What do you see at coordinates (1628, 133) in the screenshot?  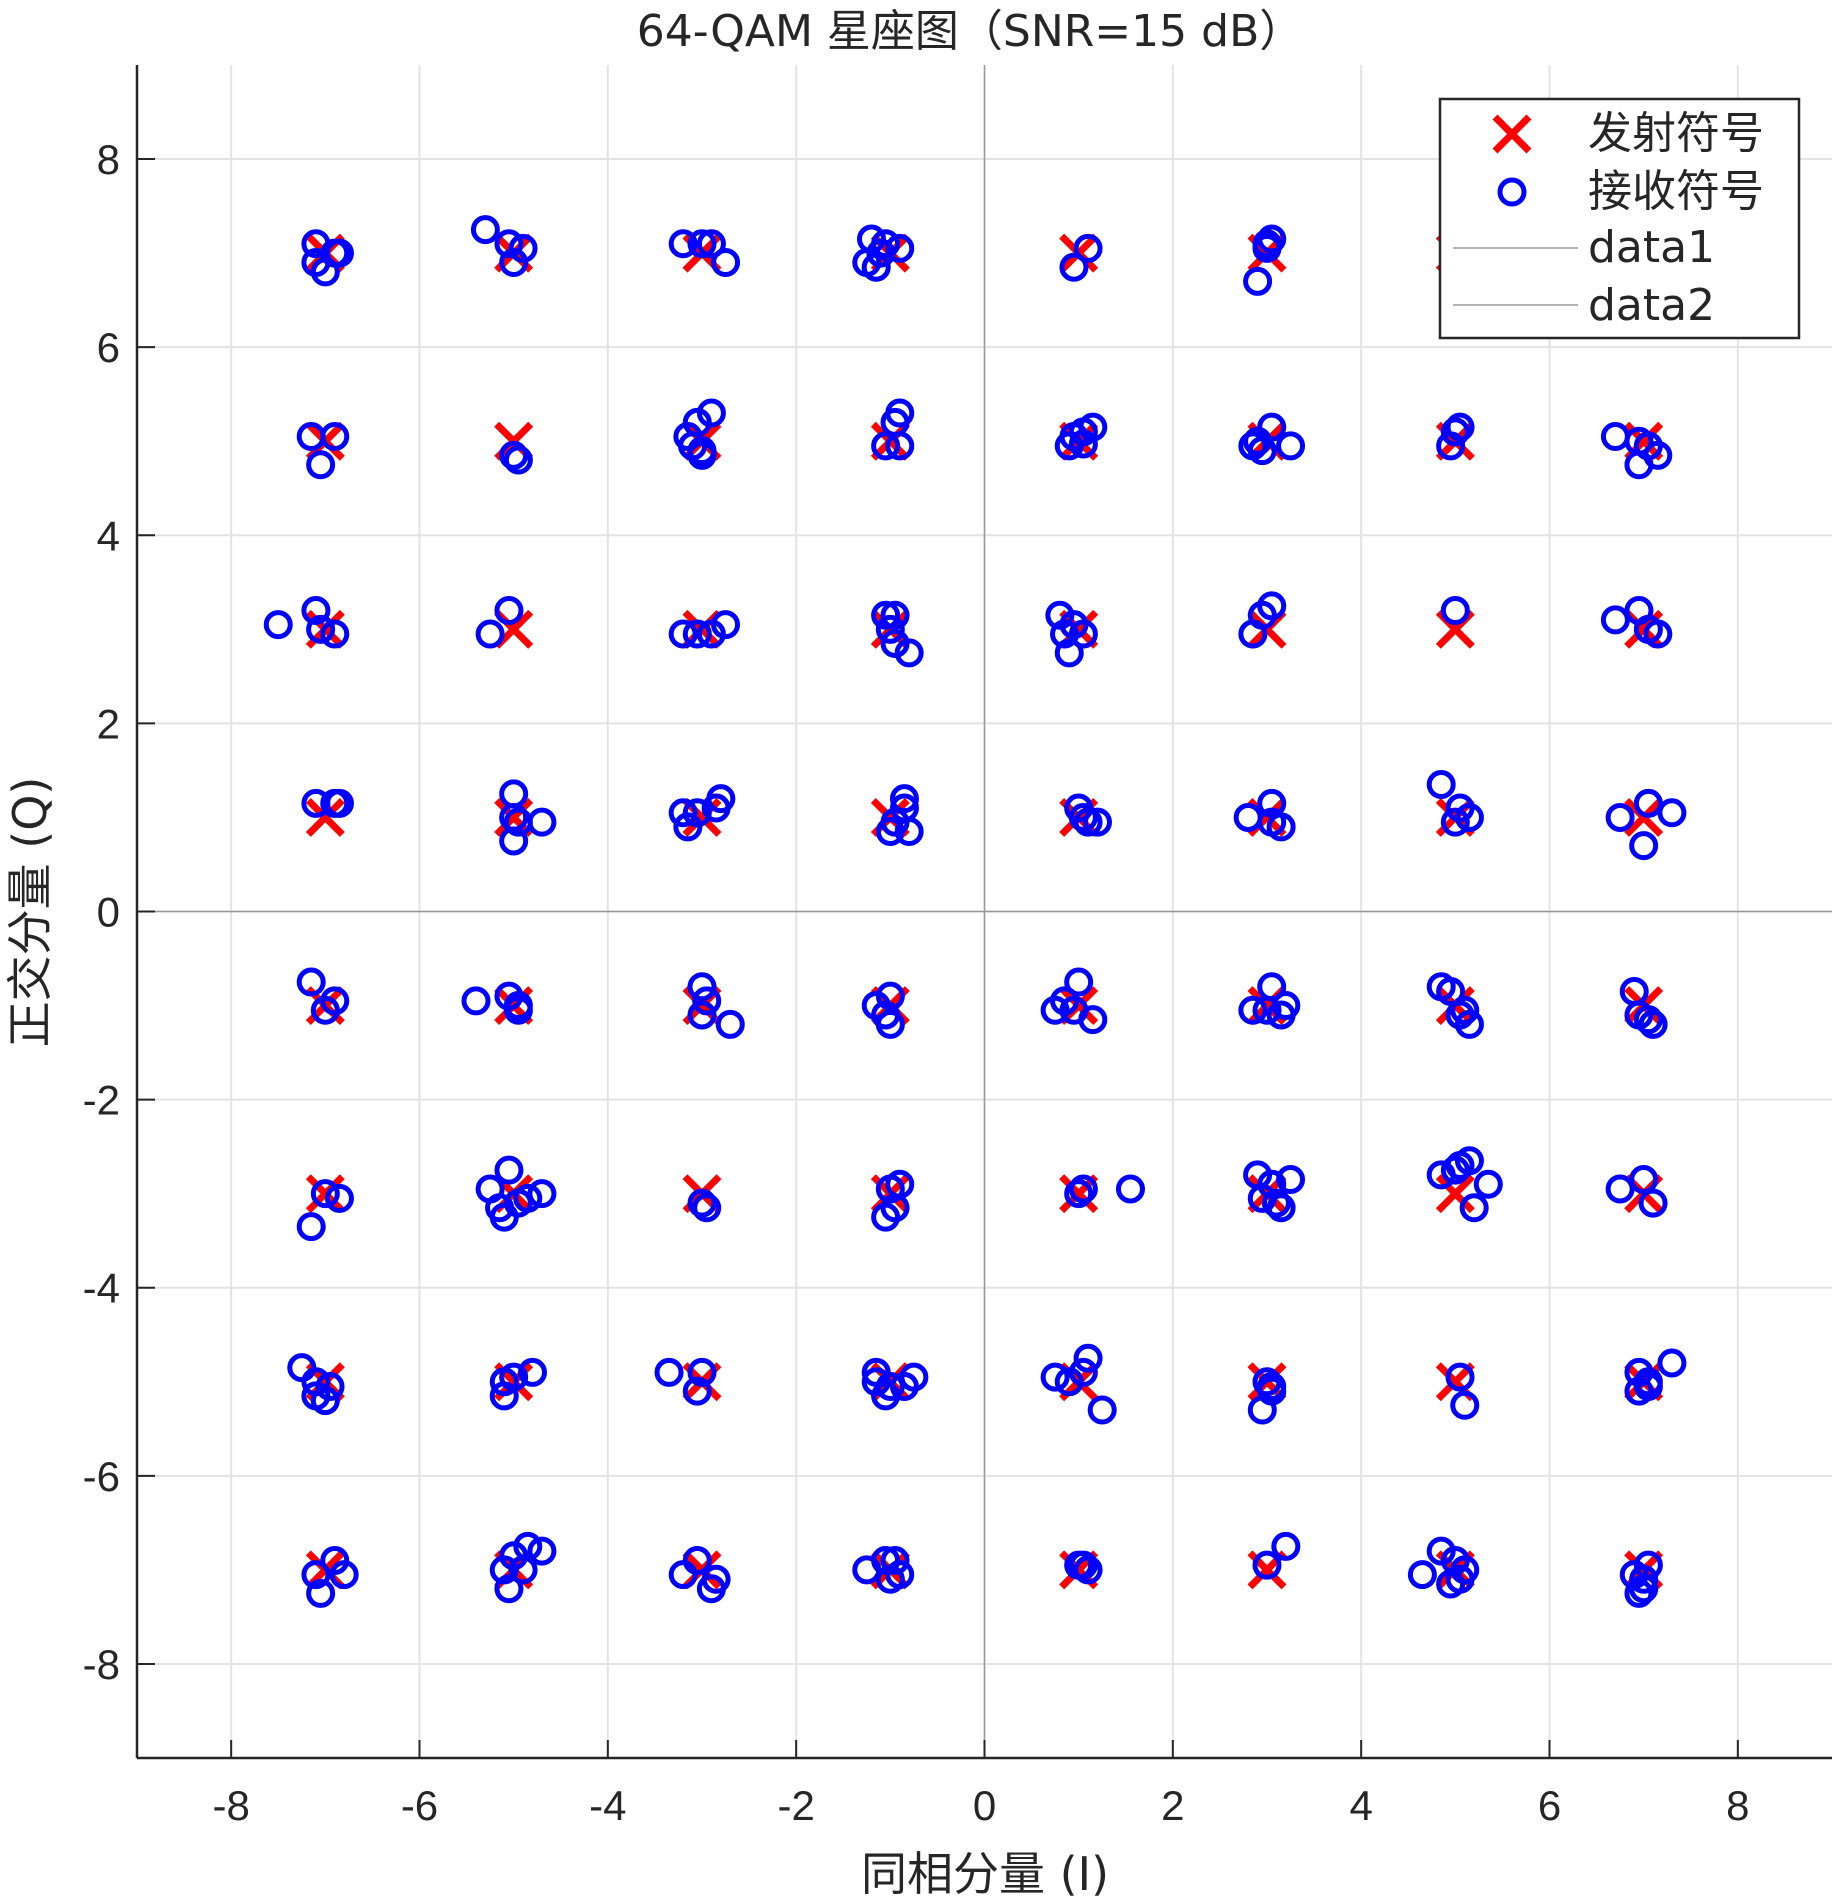 I see `legend-item-transmitted: 发射符号` at bounding box center [1628, 133].